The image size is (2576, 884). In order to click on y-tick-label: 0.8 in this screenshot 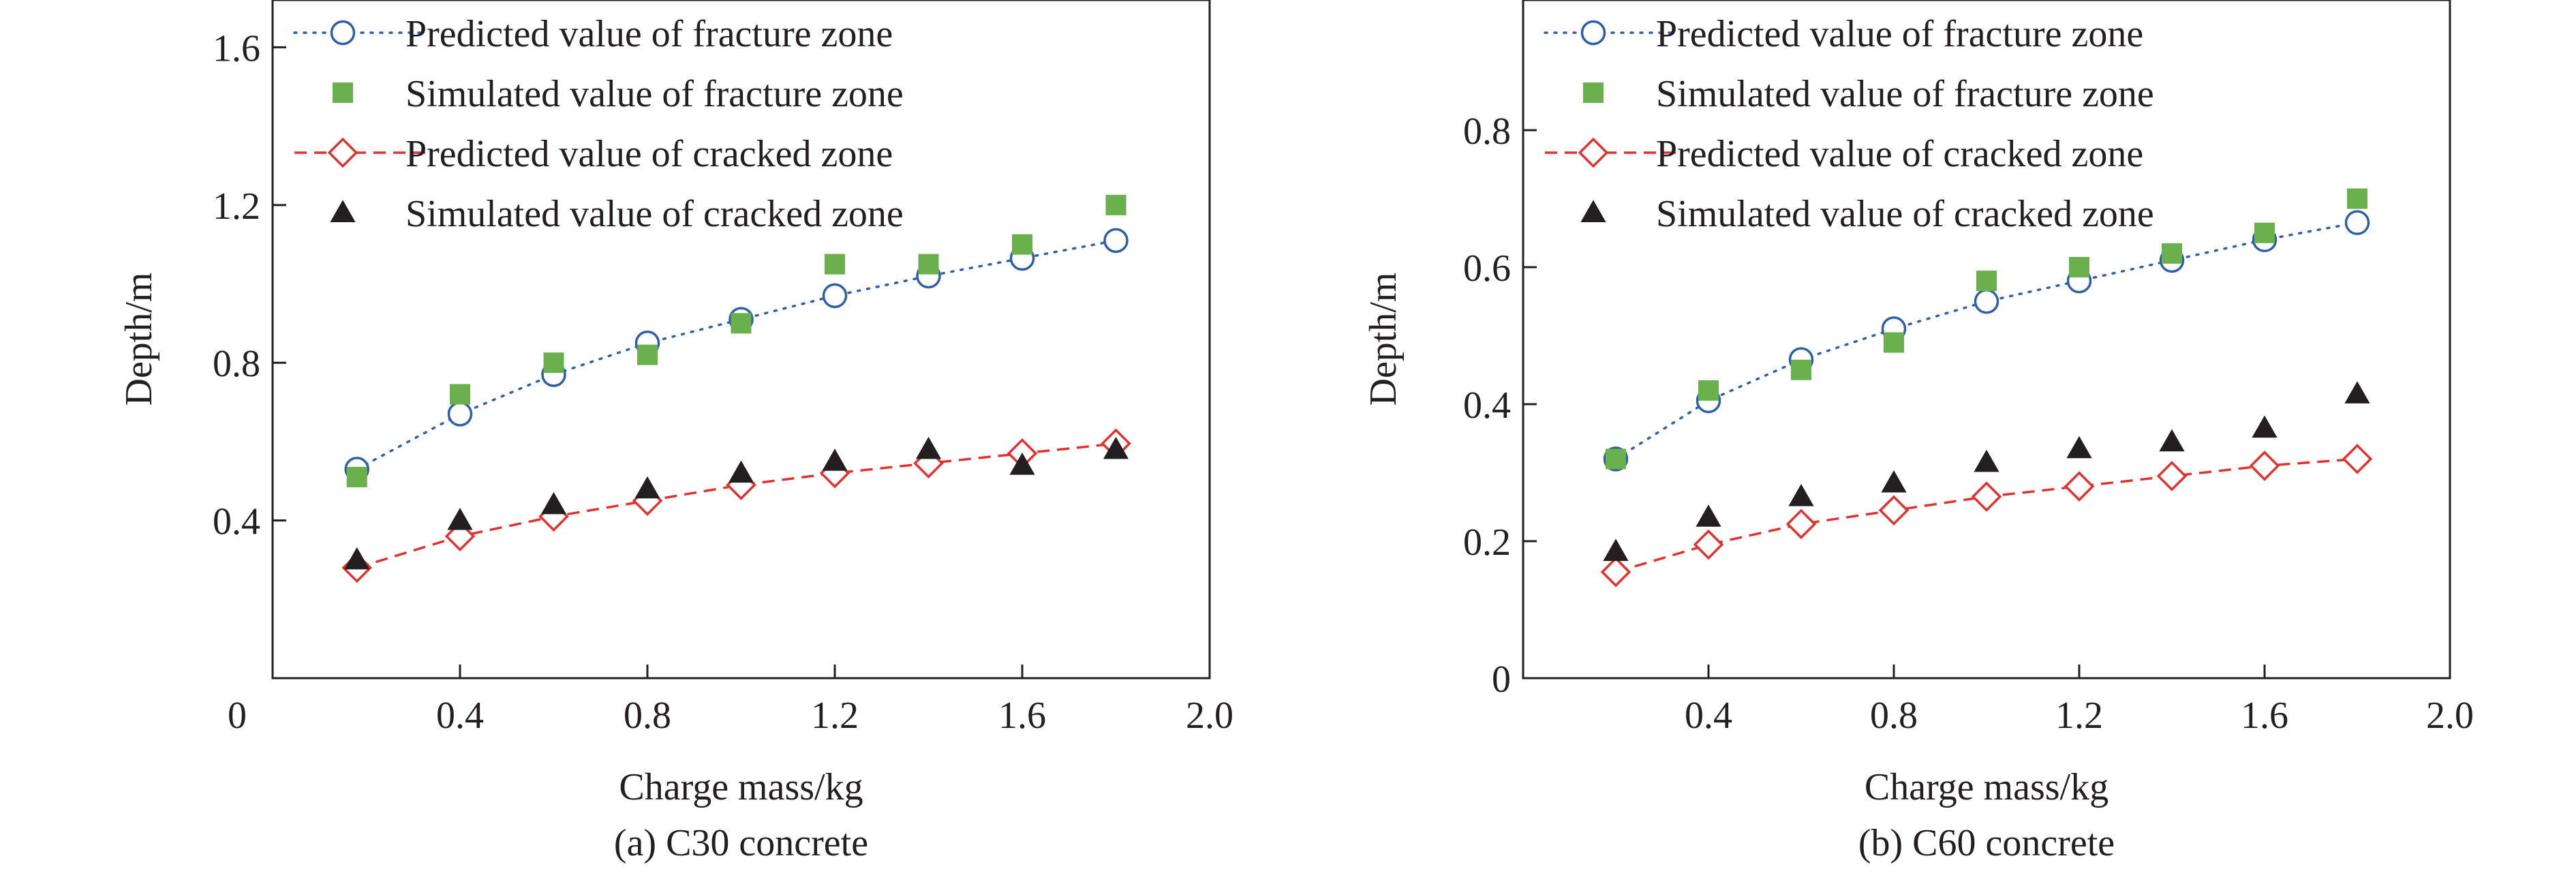, I will do `click(236, 364)`.